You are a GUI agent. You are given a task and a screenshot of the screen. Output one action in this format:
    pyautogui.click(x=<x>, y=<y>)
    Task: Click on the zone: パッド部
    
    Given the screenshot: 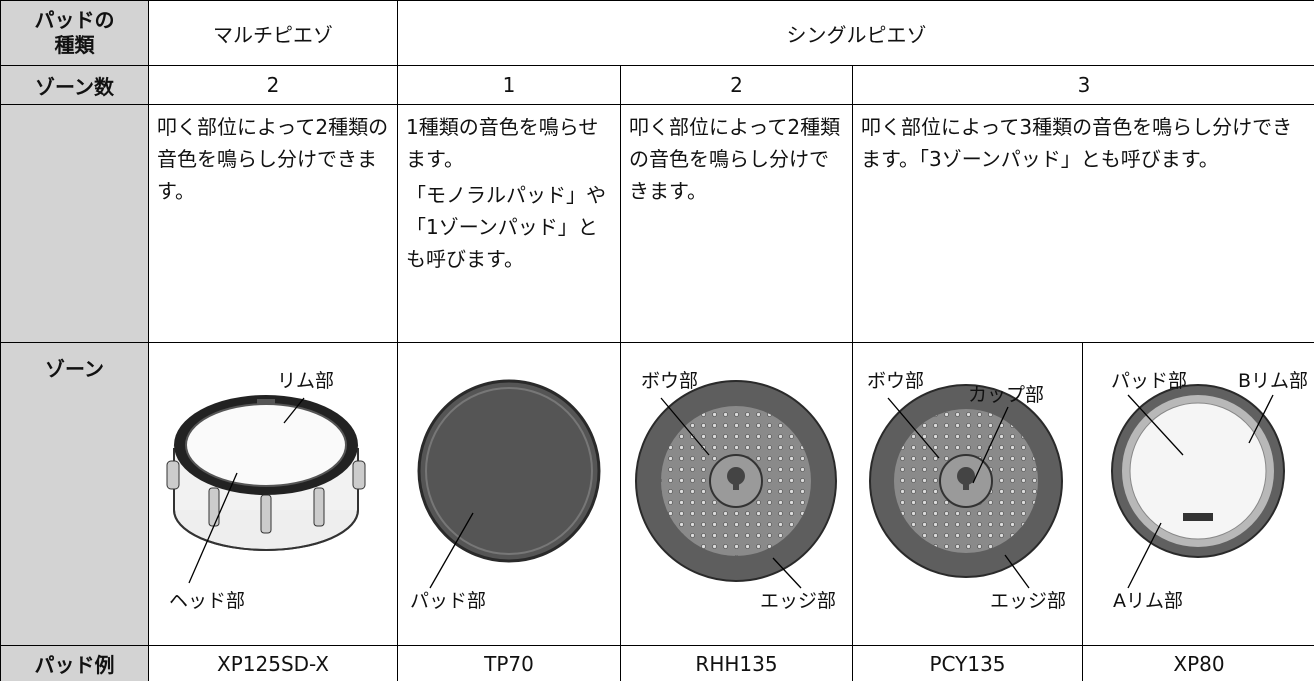 What is the action you would take?
    pyautogui.click(x=509, y=494)
    